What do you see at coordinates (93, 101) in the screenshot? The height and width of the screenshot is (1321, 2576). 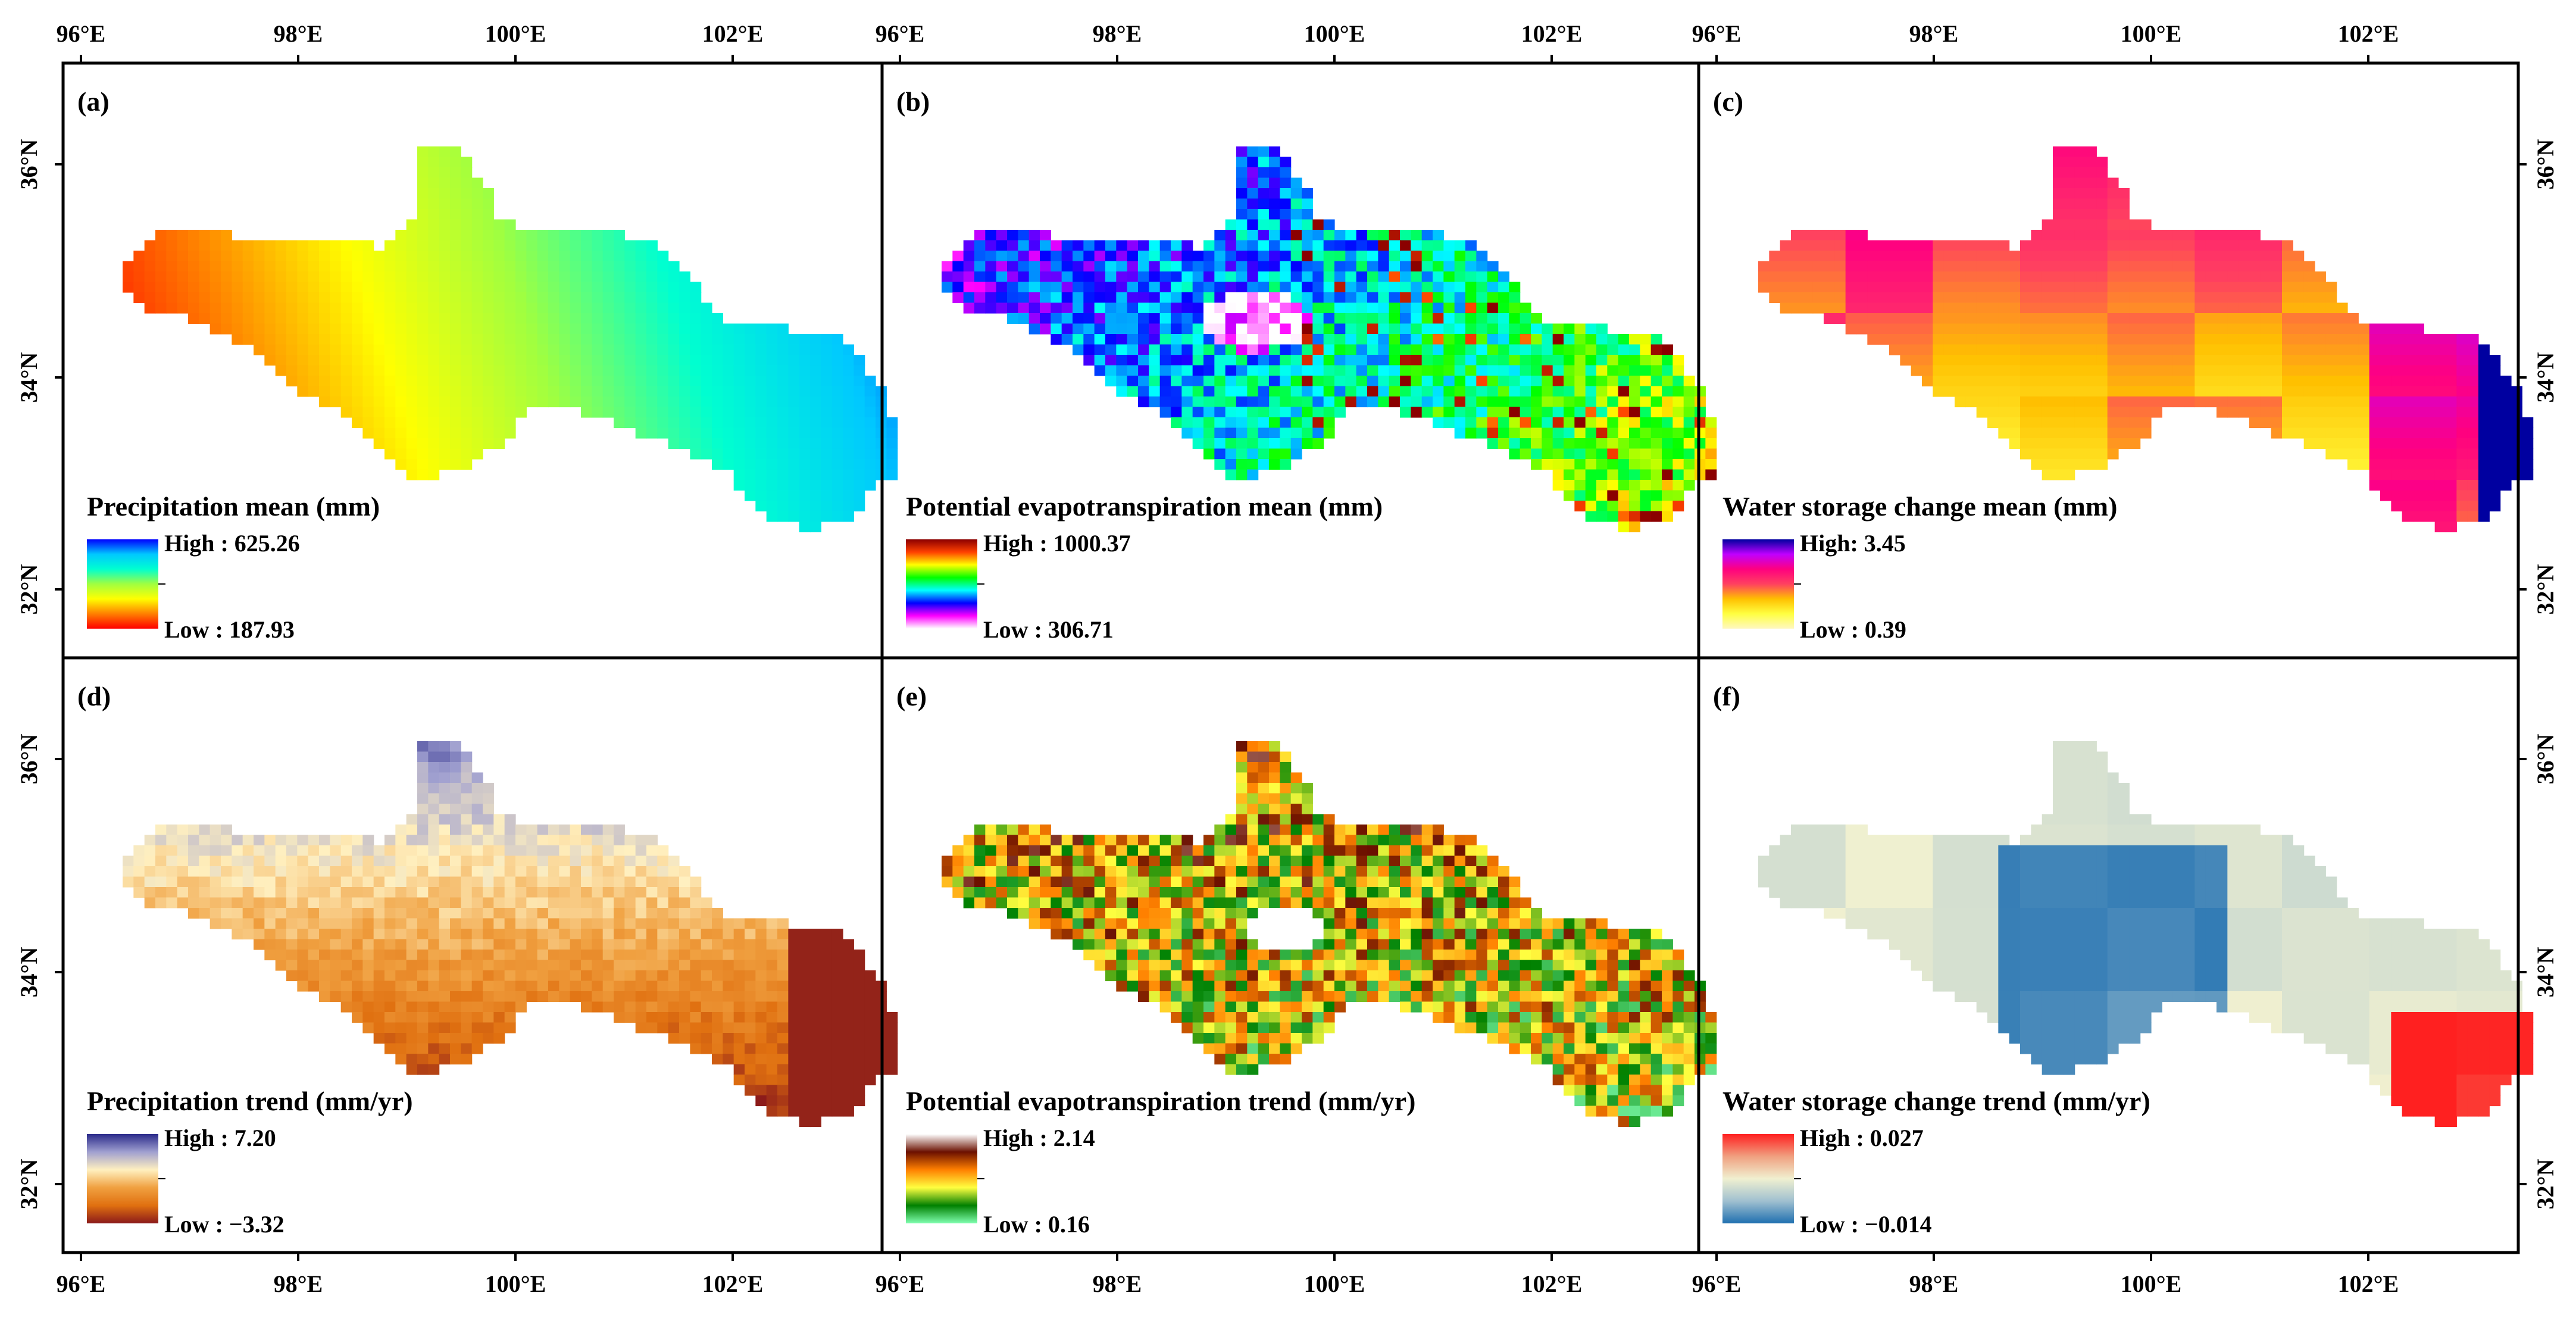 I see `panel-letter: (a)` at bounding box center [93, 101].